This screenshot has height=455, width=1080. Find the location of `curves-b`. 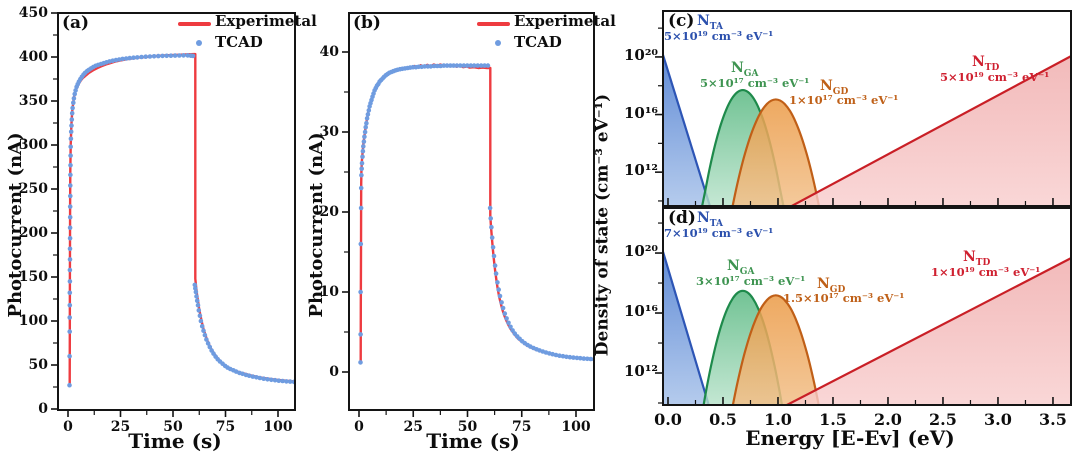

curves-b is located at coordinates (476, 214).